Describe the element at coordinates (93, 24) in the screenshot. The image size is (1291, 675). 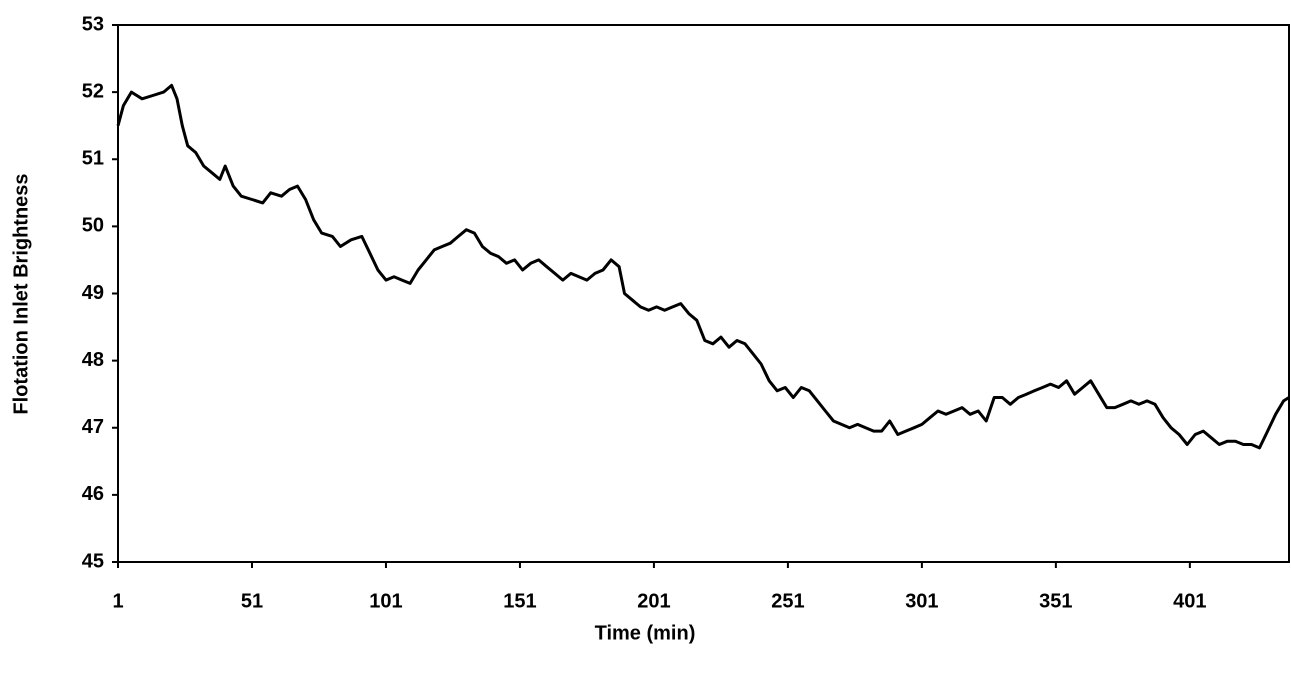
I see `y-tick-label: 53` at that location.